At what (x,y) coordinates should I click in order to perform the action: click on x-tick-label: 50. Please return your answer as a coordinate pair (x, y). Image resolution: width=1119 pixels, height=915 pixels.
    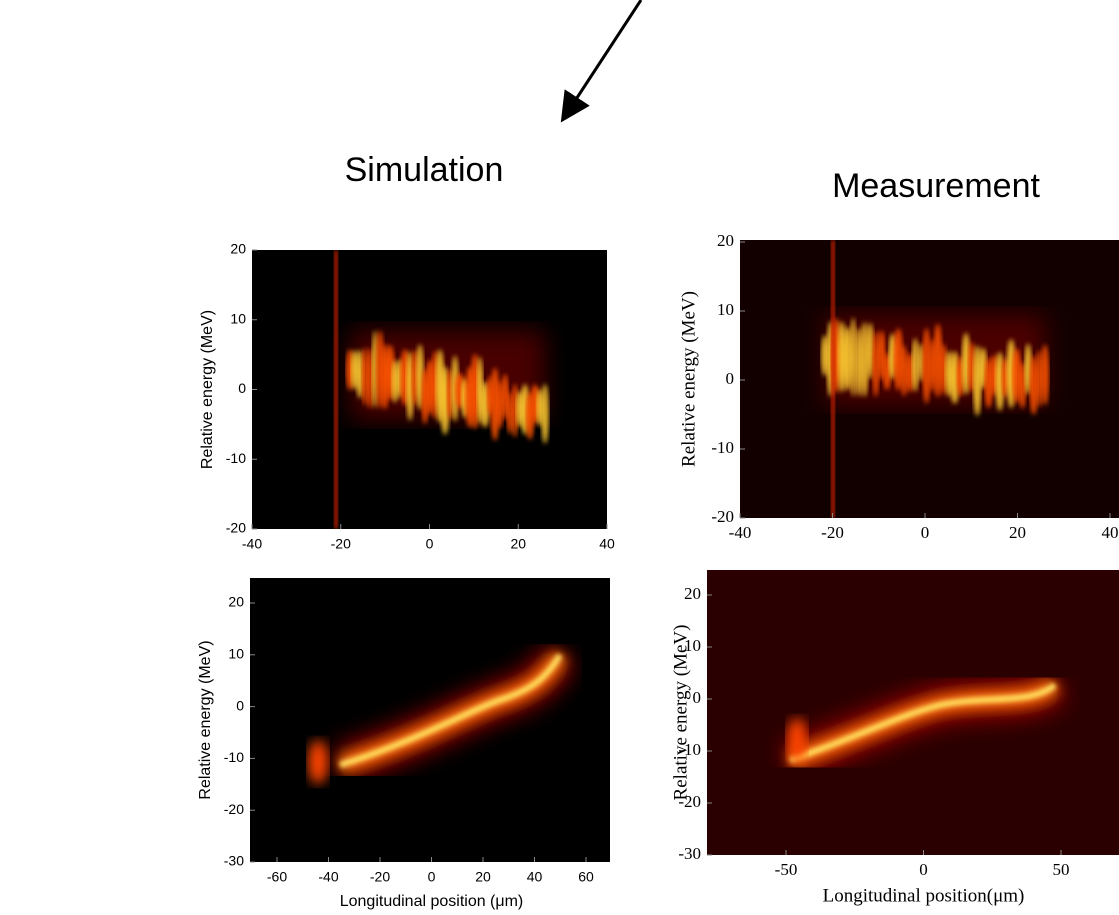
    Looking at the image, I should click on (1061, 869).